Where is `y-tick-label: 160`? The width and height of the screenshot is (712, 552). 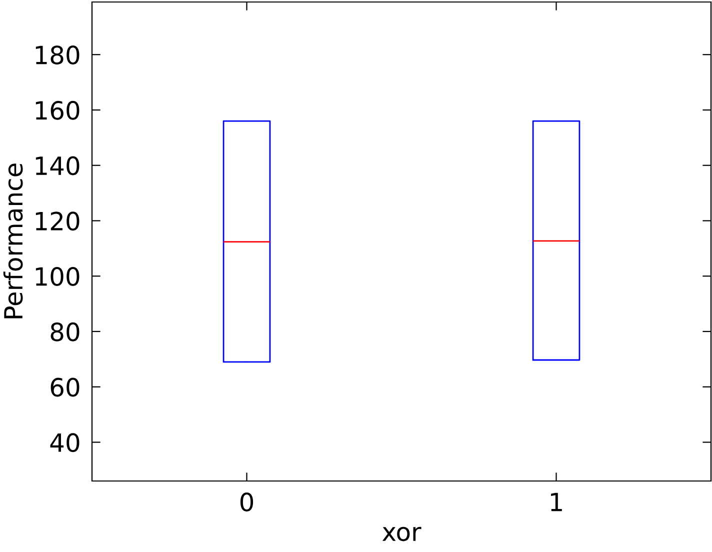
y-tick-label: 160 is located at coordinates (58, 110).